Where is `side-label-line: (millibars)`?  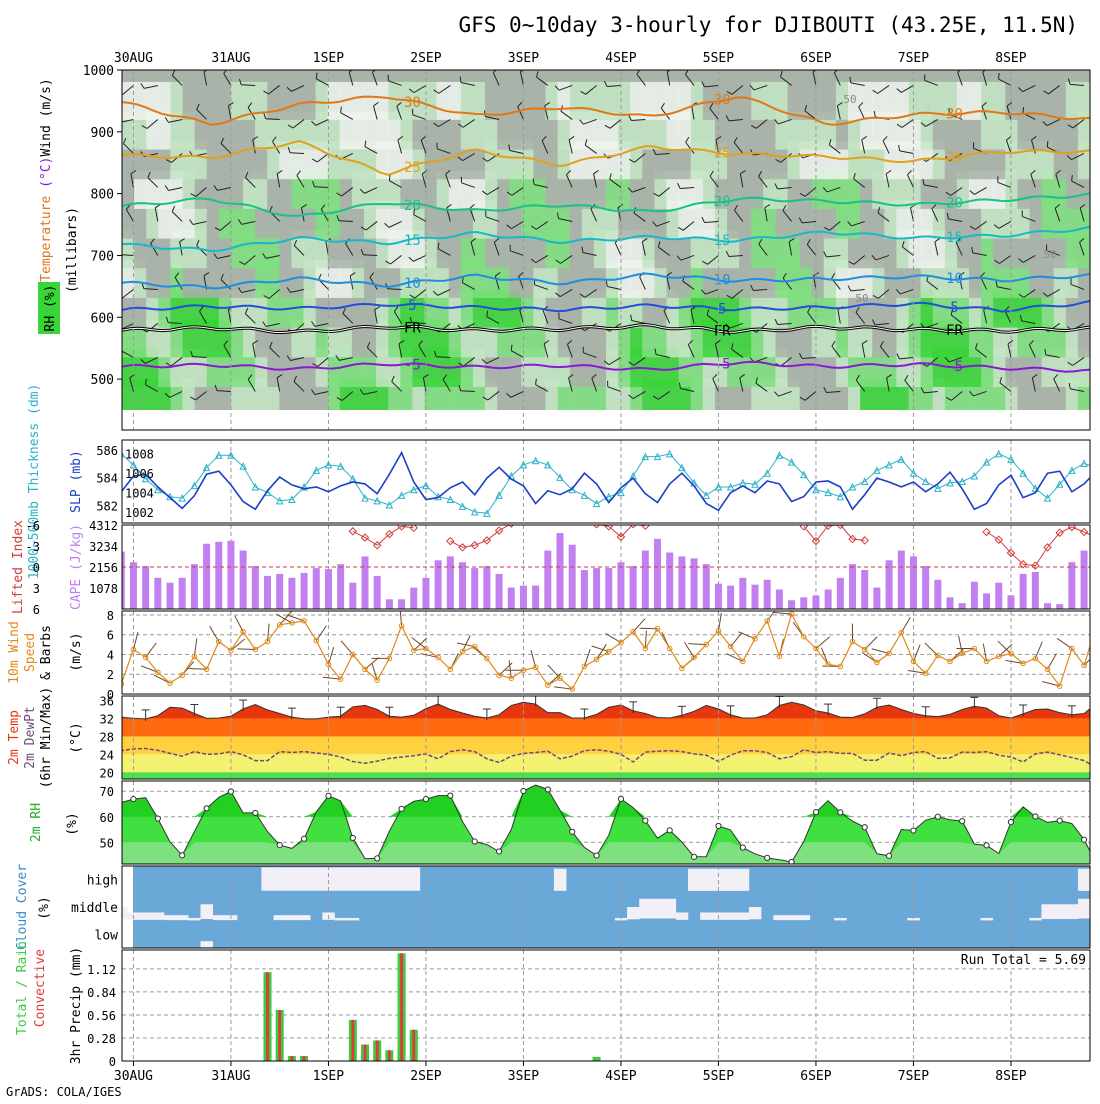
side-label-line: (millibars) is located at coordinates (72, 250).